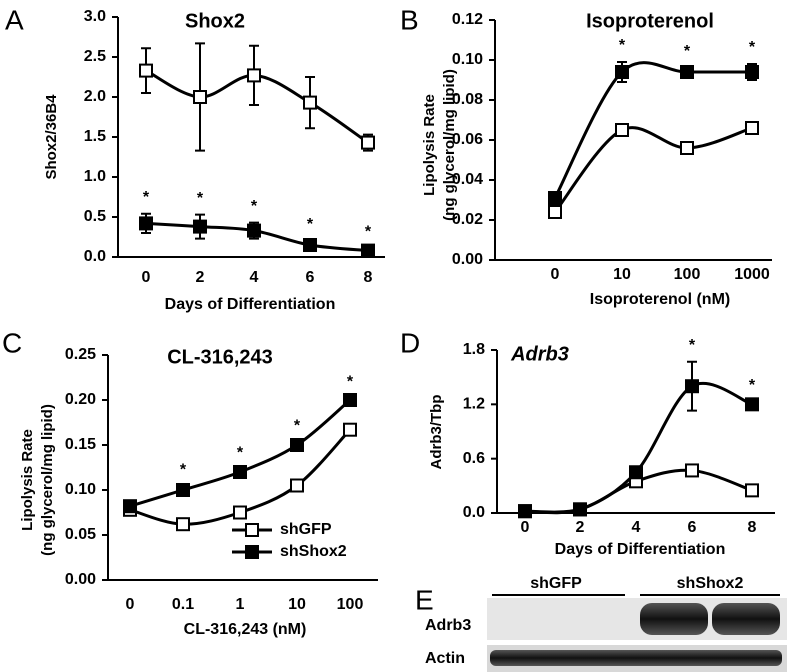  Describe the element at coordinates (80, 489) in the screenshot. I see `y-tick-label: 0.10` at that location.